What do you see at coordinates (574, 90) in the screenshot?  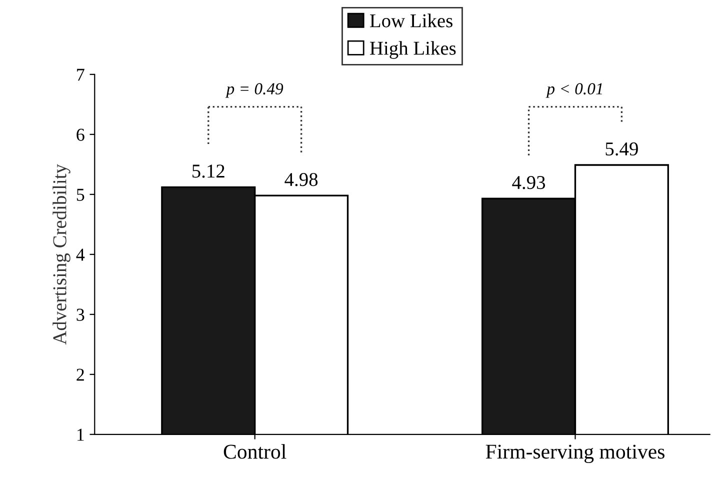 I see `annotation: p < 0.01` at bounding box center [574, 90].